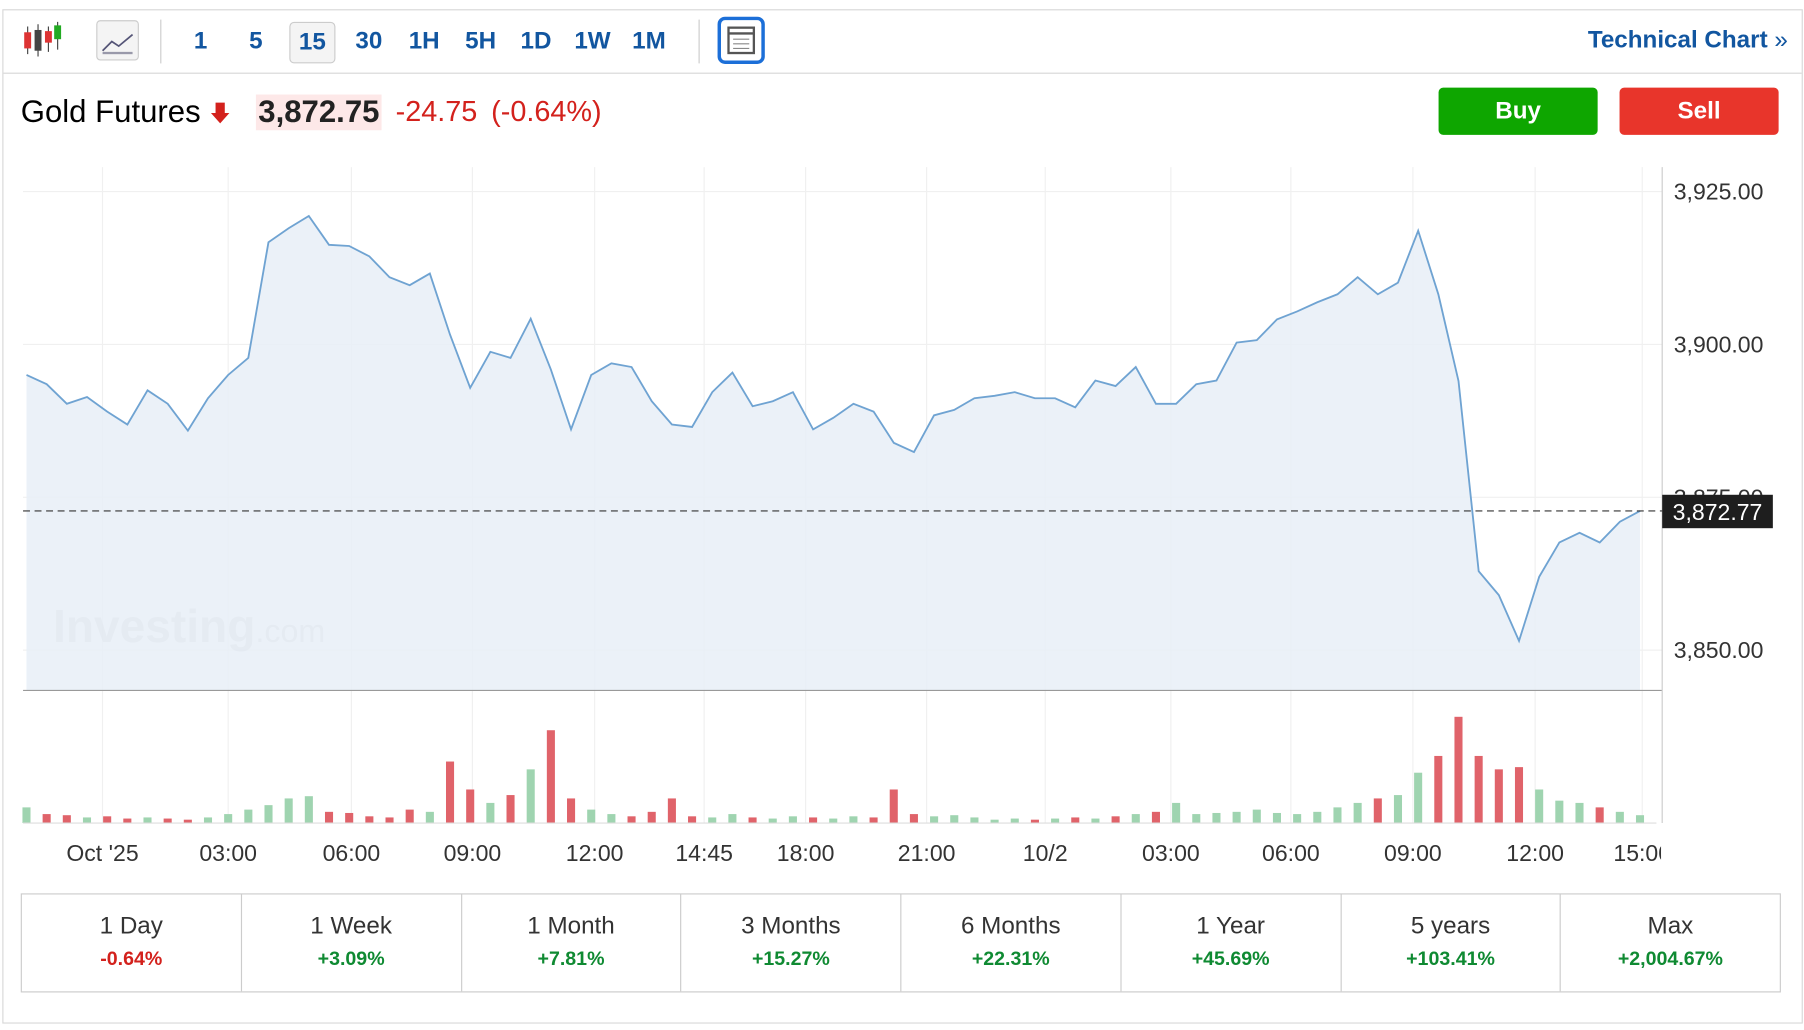 The image size is (1804, 1030). Describe the element at coordinates (1451, 943) in the screenshot. I see `period-cell: 5 years +103.41%` at that location.